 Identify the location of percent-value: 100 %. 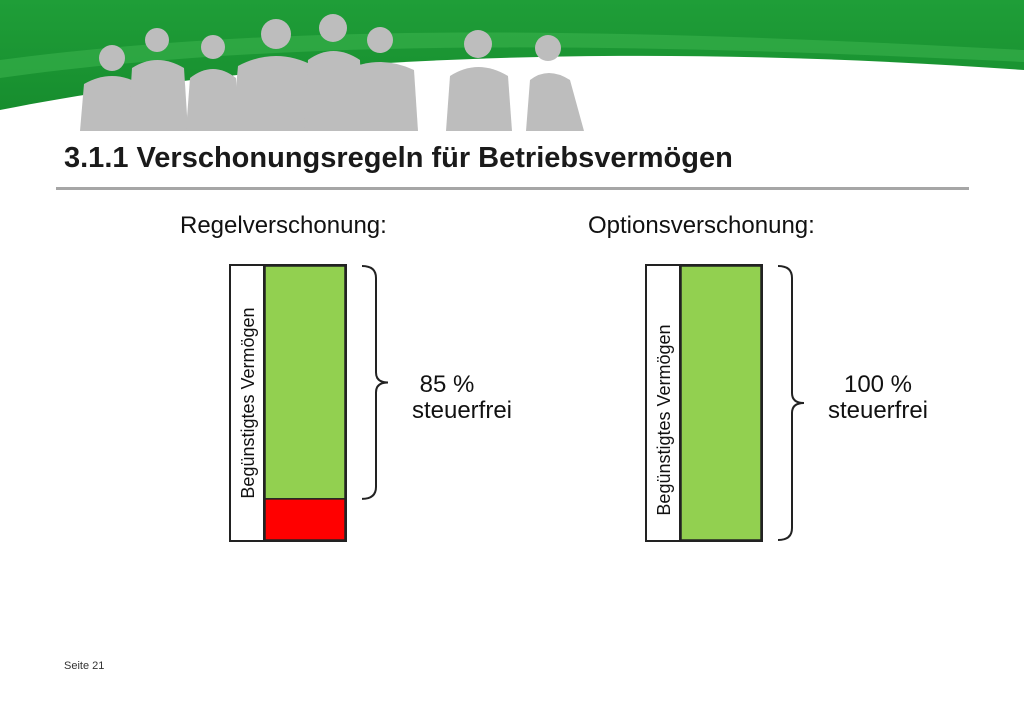
(878, 384).